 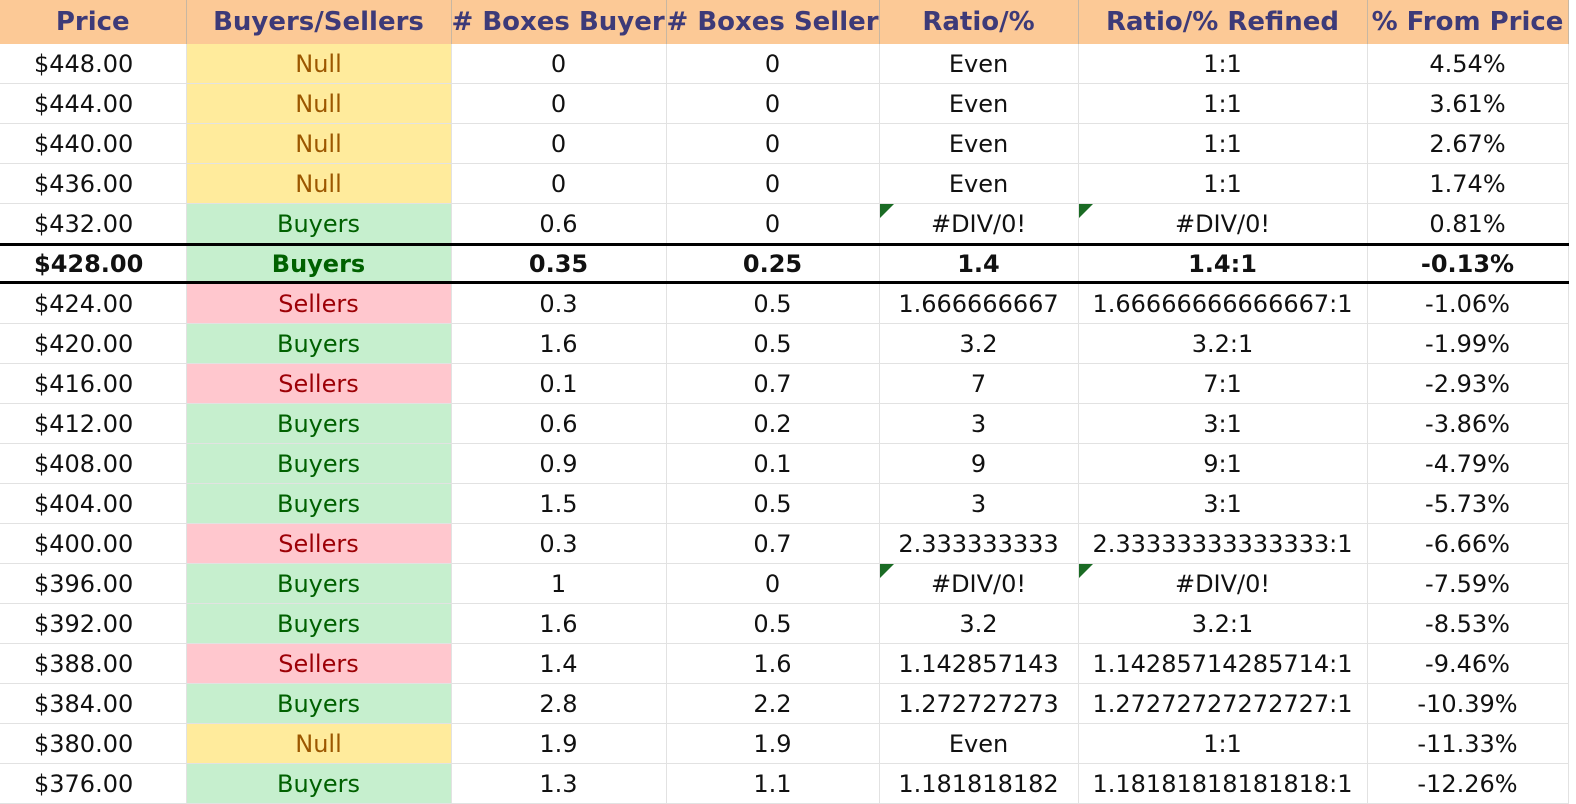 I want to click on ratio-refined-cell: 1.27272727272727:1, so click(x=1222, y=704).